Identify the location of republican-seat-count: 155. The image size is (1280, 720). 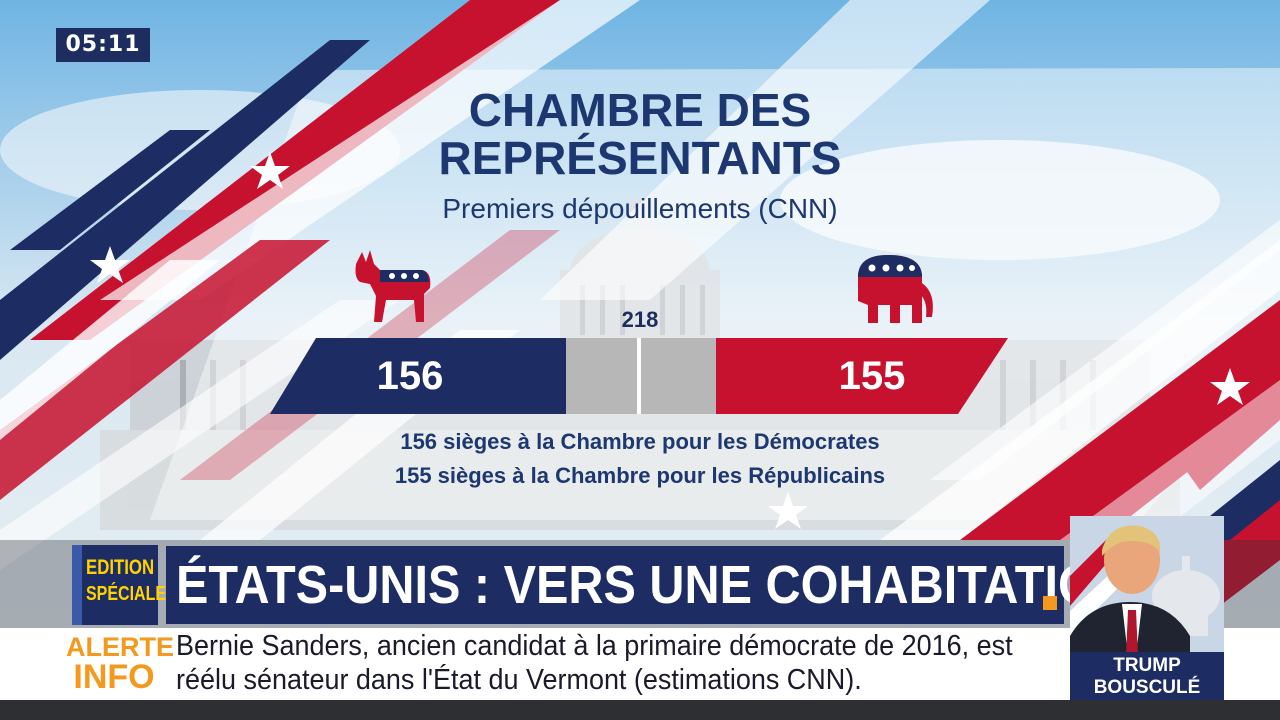
(872, 376).